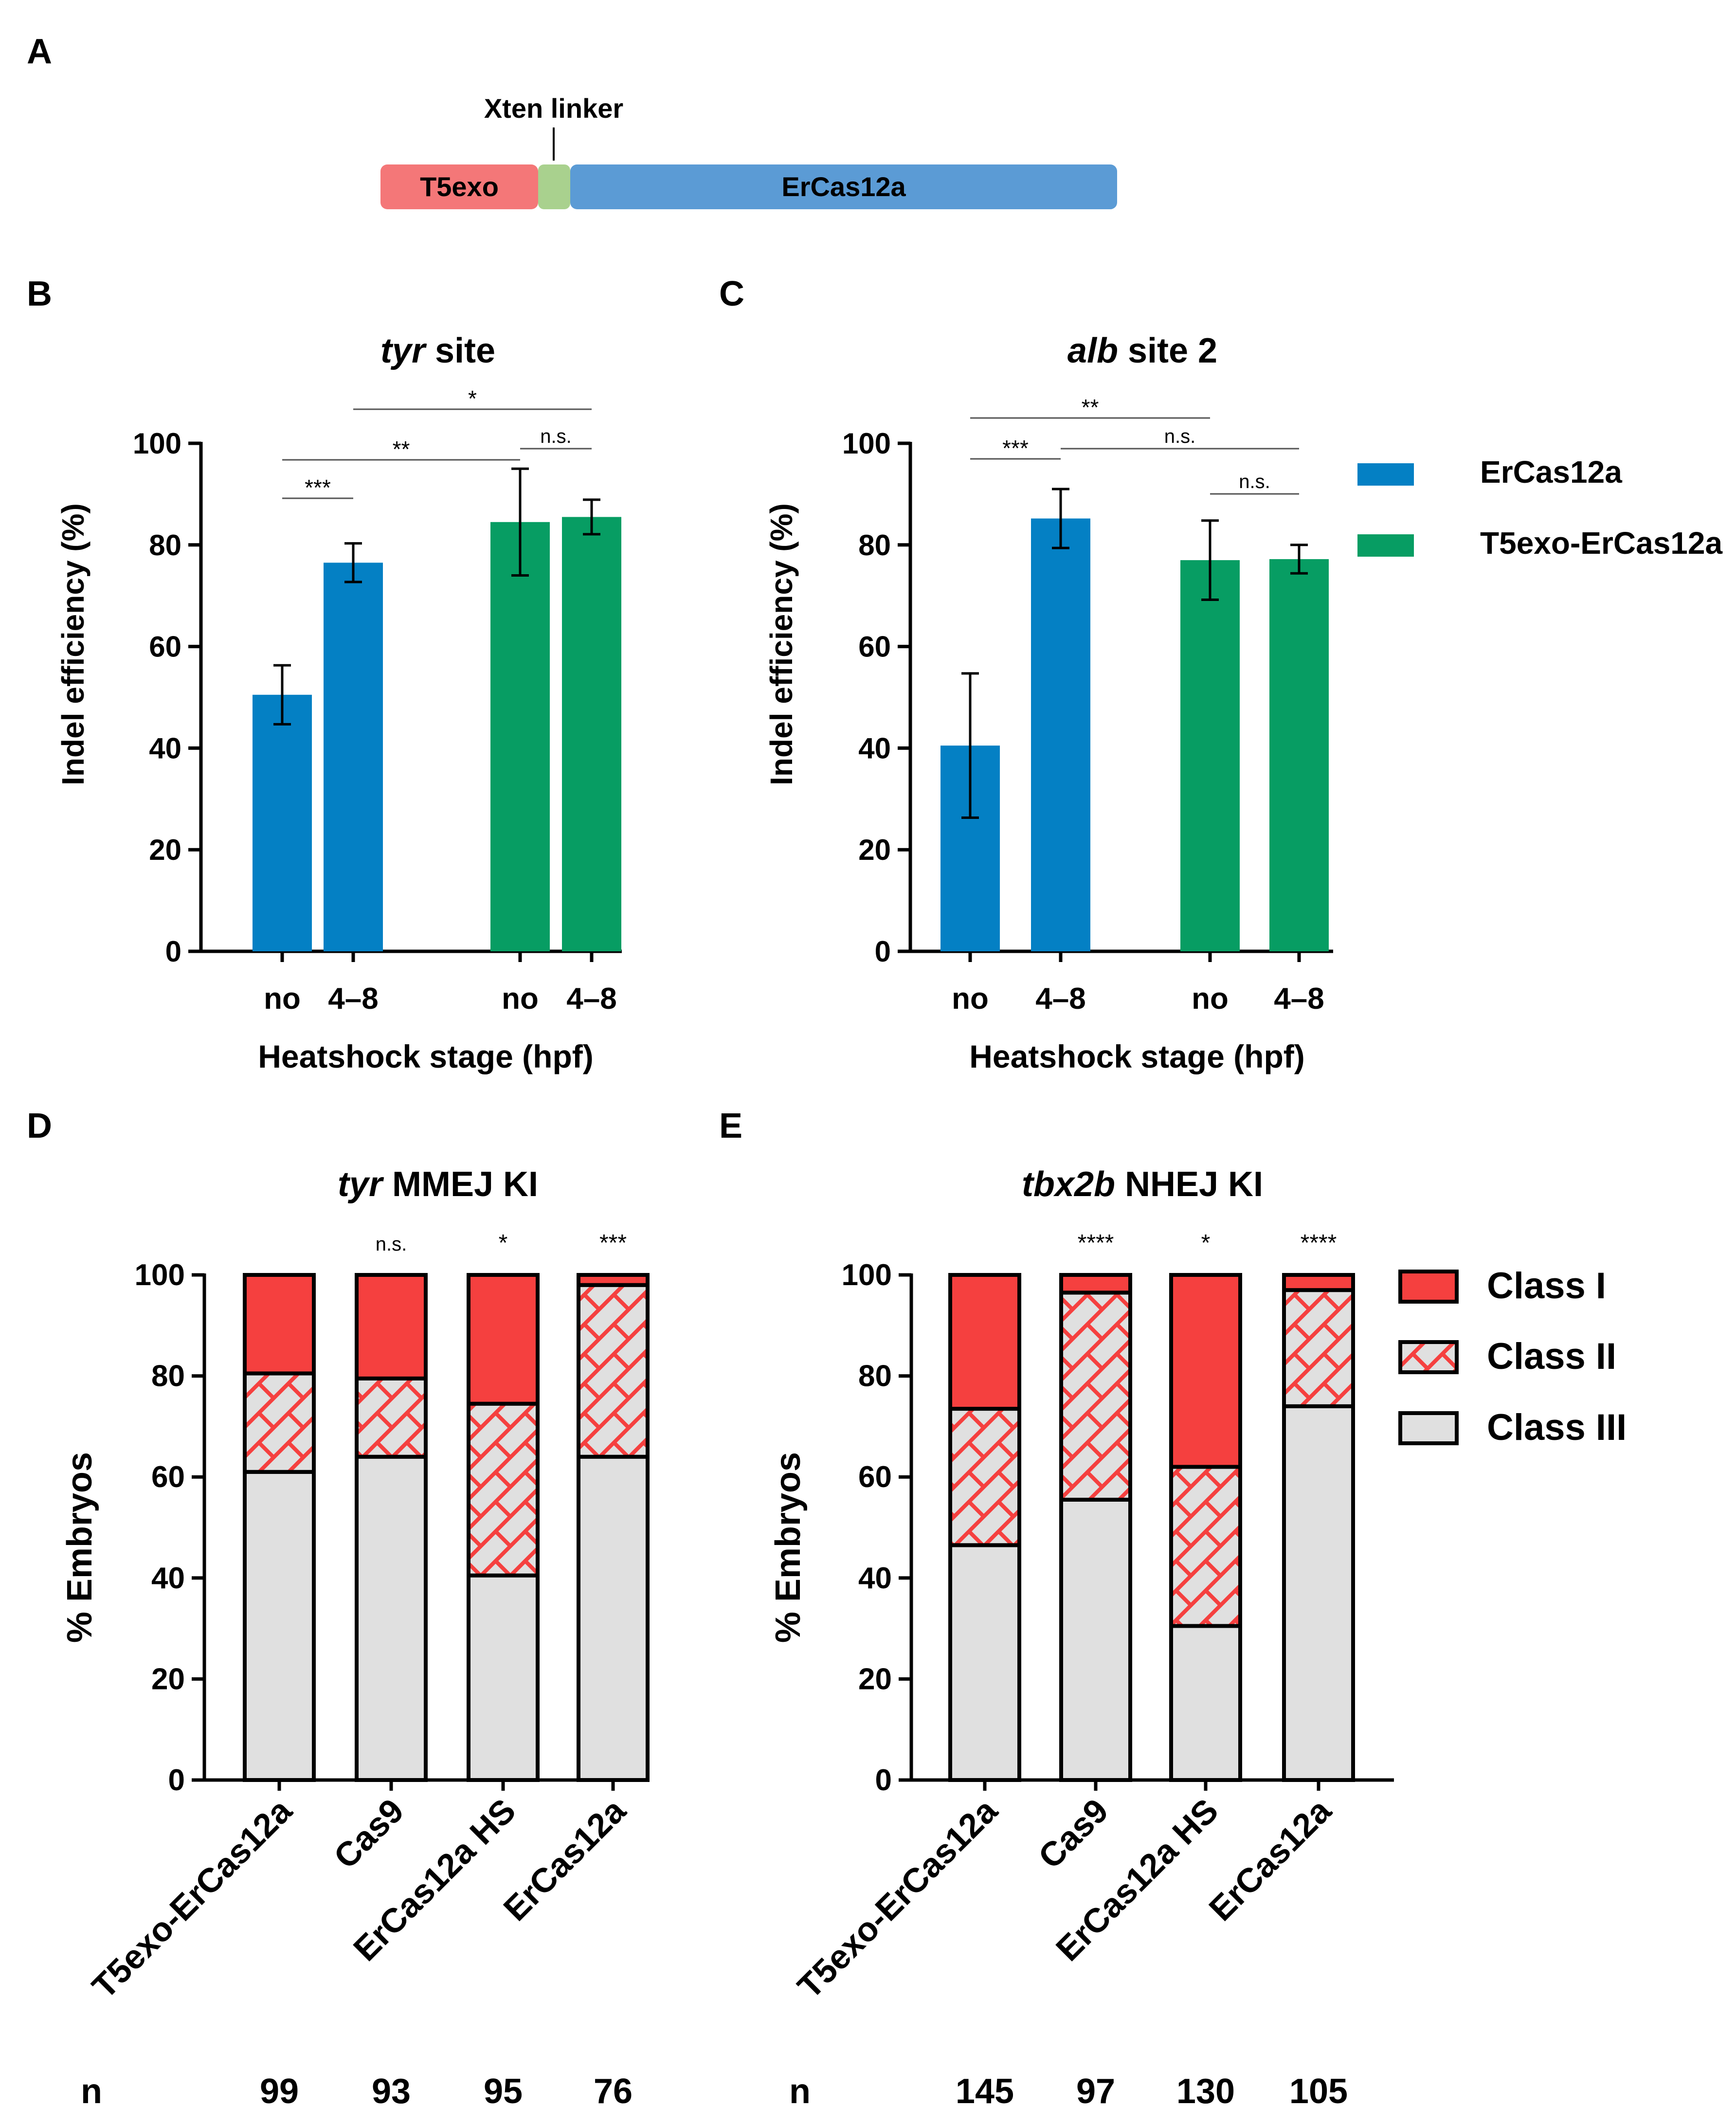 This screenshot has width=1736, height=2126. Describe the element at coordinates (1093, 351) in the screenshot. I see `chart-title-italic: alb` at that location.